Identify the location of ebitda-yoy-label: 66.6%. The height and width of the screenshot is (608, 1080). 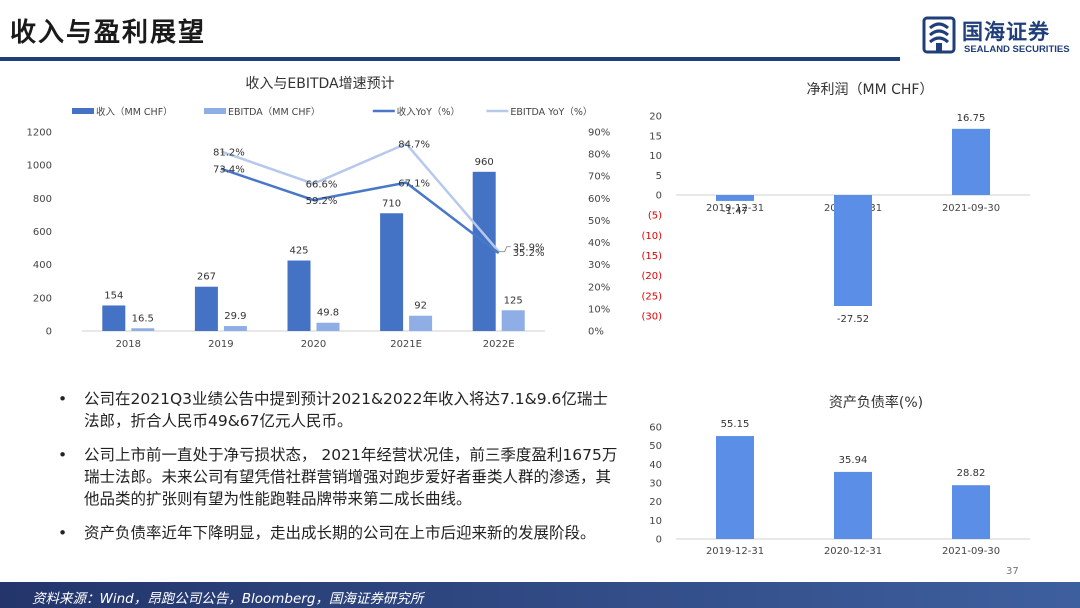
(322, 185).